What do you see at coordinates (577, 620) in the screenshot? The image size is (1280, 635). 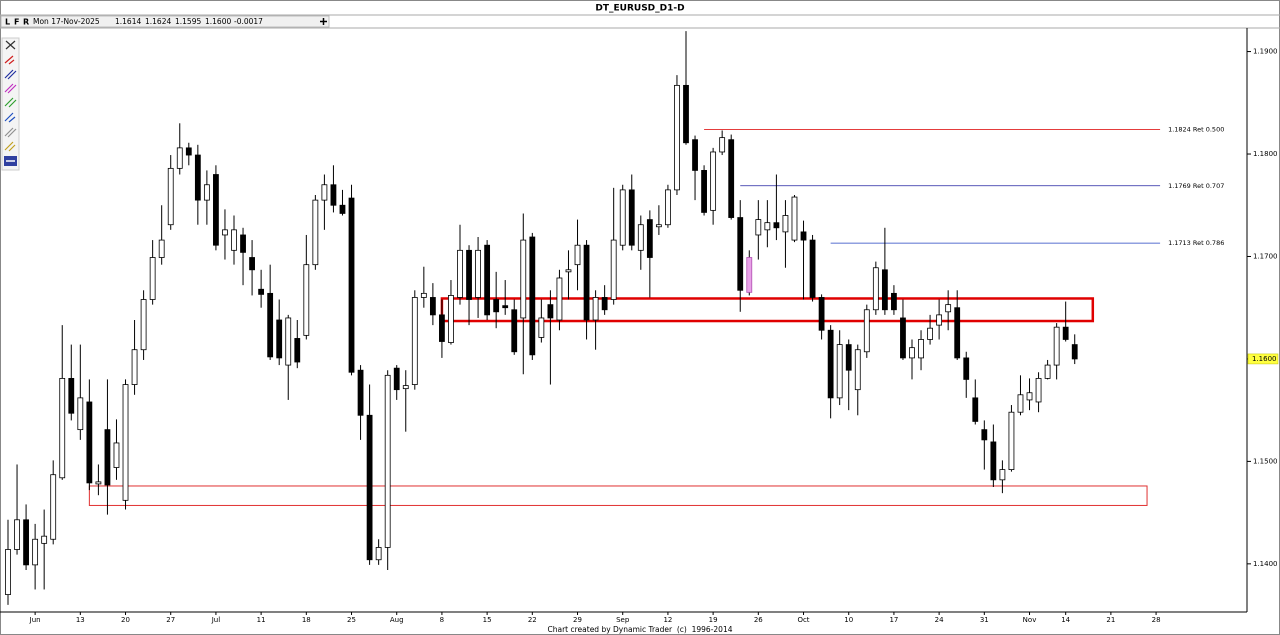 I see `x-tick-label: 29` at bounding box center [577, 620].